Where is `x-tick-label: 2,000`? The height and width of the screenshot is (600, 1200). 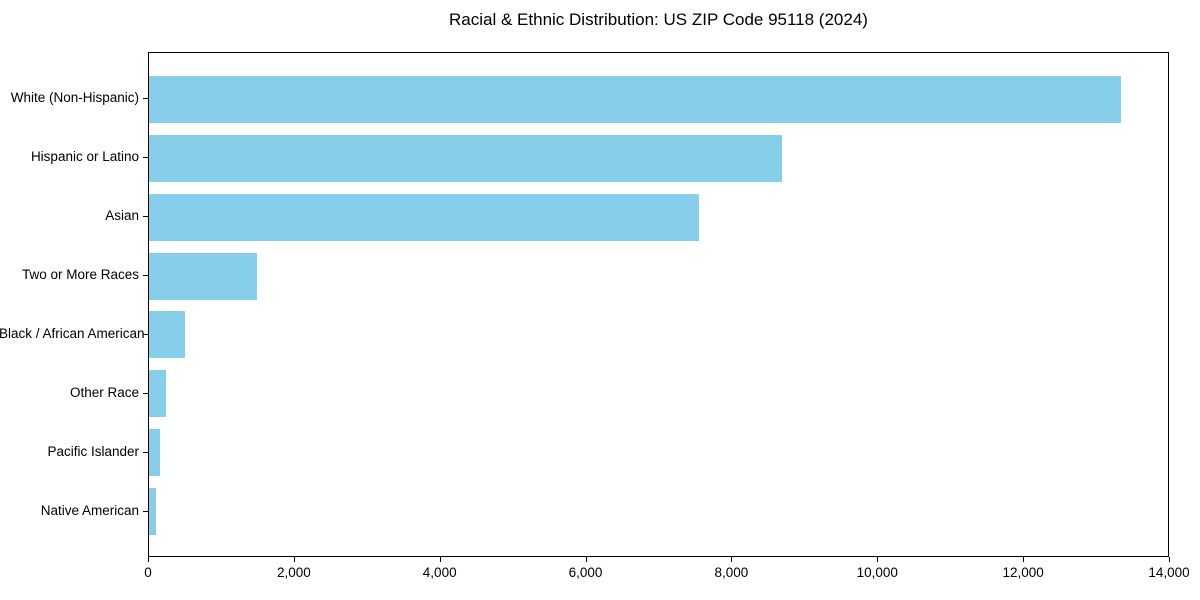
x-tick-label: 2,000 is located at coordinates (293, 572).